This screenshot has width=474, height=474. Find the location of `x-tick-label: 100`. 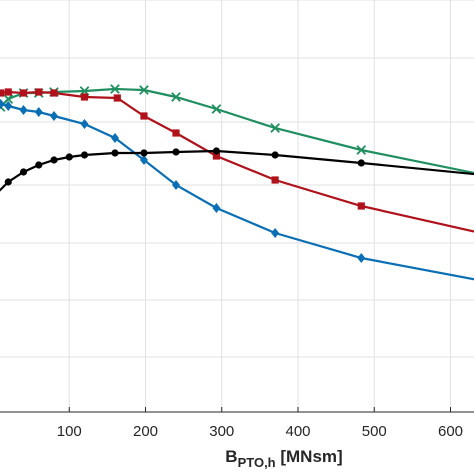

x-tick-label: 100 is located at coordinates (69, 431).